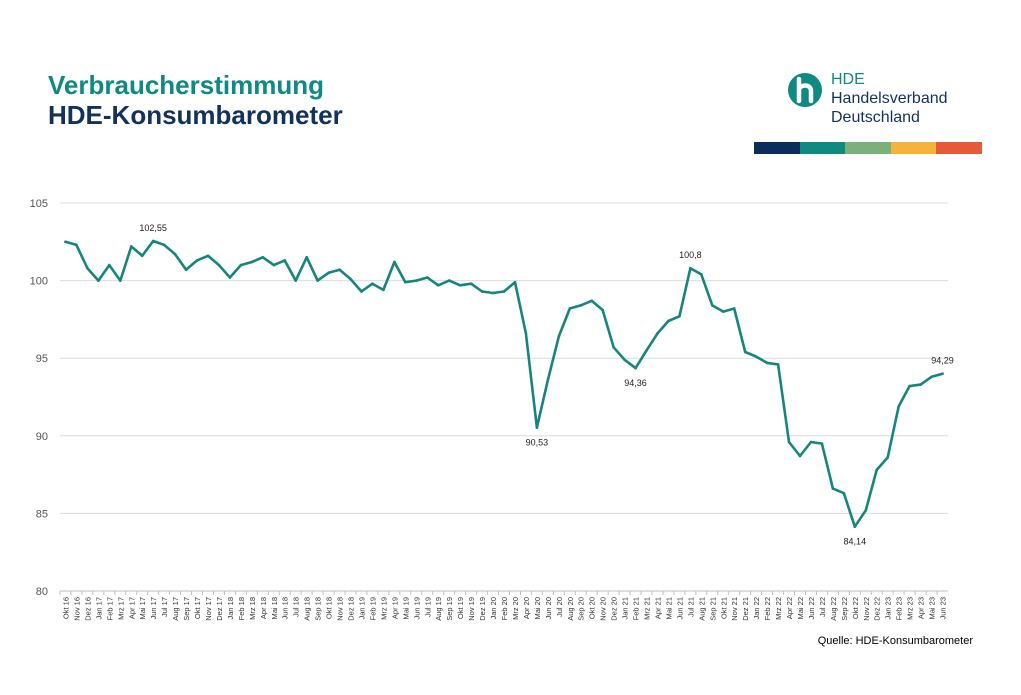 The image size is (1021, 695). Describe the element at coordinates (252, 608) in the screenshot. I see `x-tick-label: Mrz 18` at that location.